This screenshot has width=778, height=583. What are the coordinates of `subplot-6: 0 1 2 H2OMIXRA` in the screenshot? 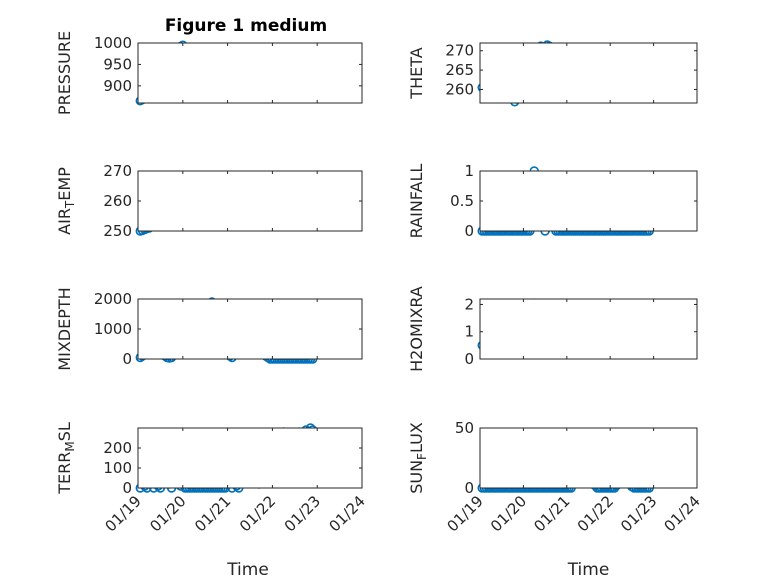 It's located at (552, 329).